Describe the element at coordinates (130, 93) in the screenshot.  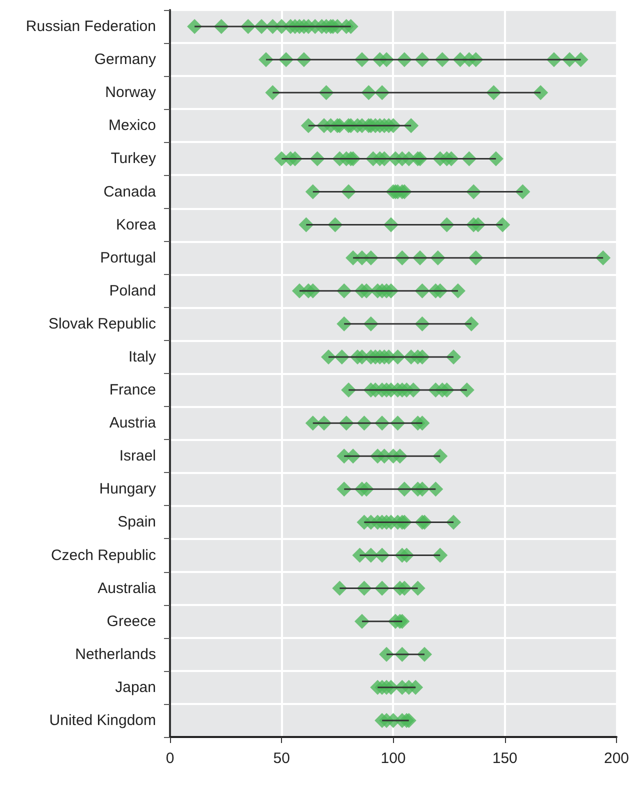
I see `y-tick-label: Norway` at that location.